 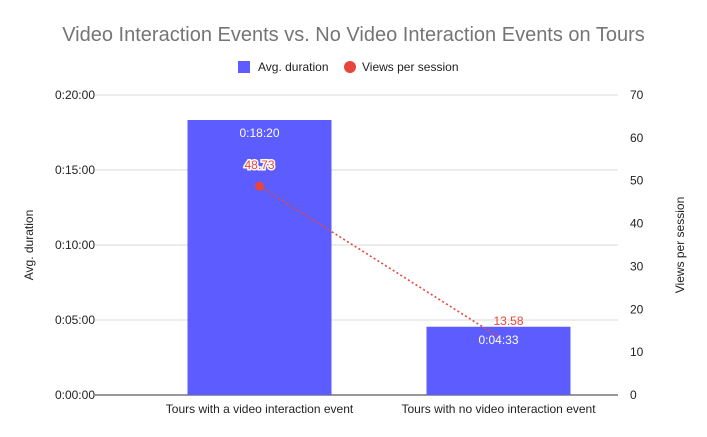 What do you see at coordinates (379, 261) in the screenshot?
I see `views-per-session-line` at bounding box center [379, 261].